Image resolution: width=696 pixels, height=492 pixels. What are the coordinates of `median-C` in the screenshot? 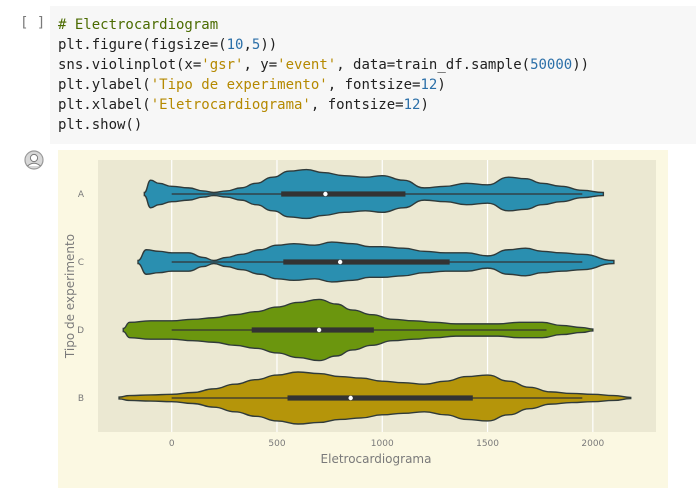 It's located at (340, 262).